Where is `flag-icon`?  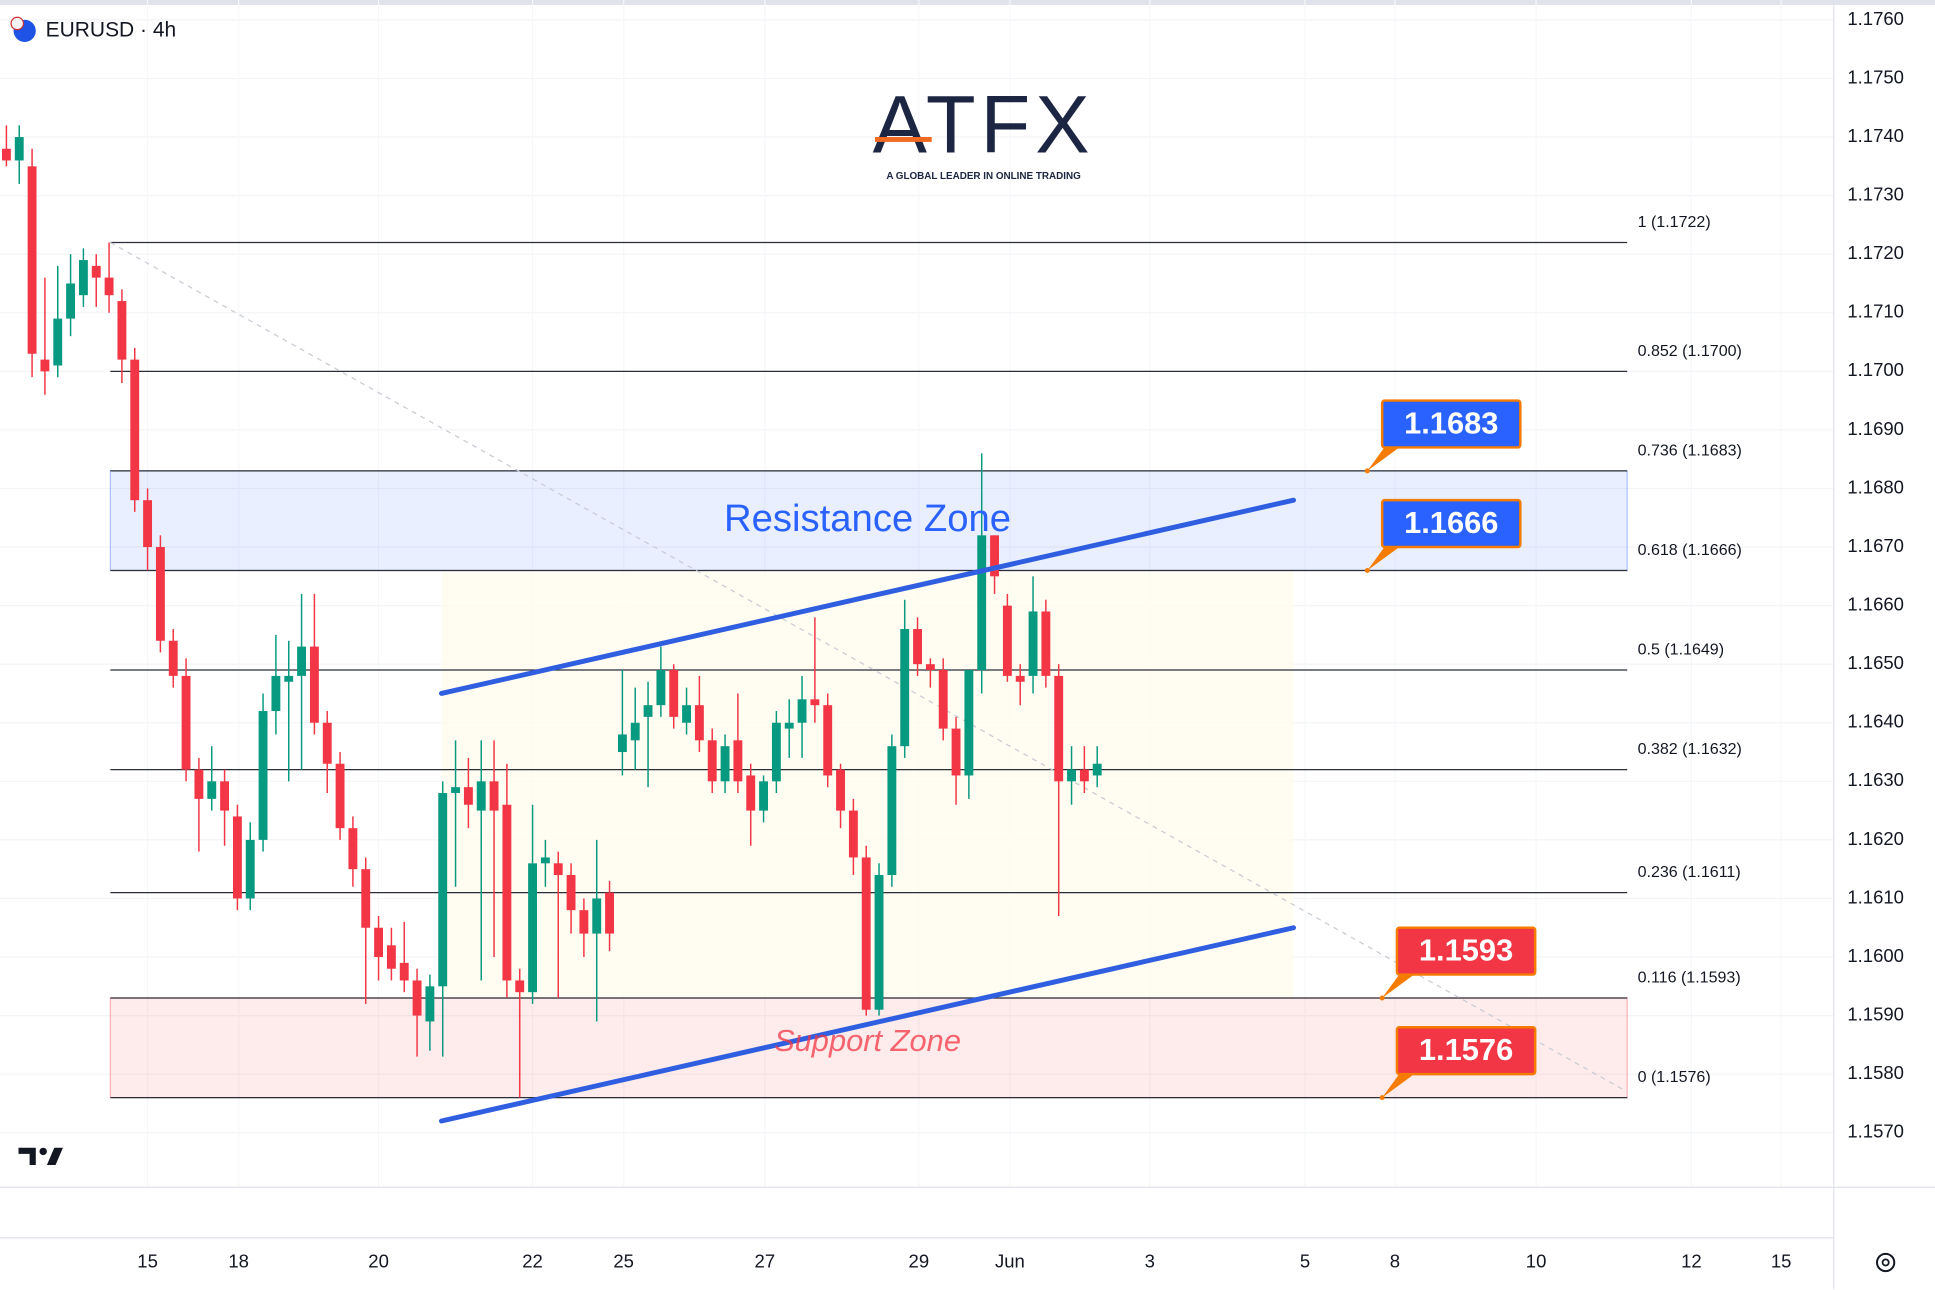
flag-icon is located at coordinates (17, 23).